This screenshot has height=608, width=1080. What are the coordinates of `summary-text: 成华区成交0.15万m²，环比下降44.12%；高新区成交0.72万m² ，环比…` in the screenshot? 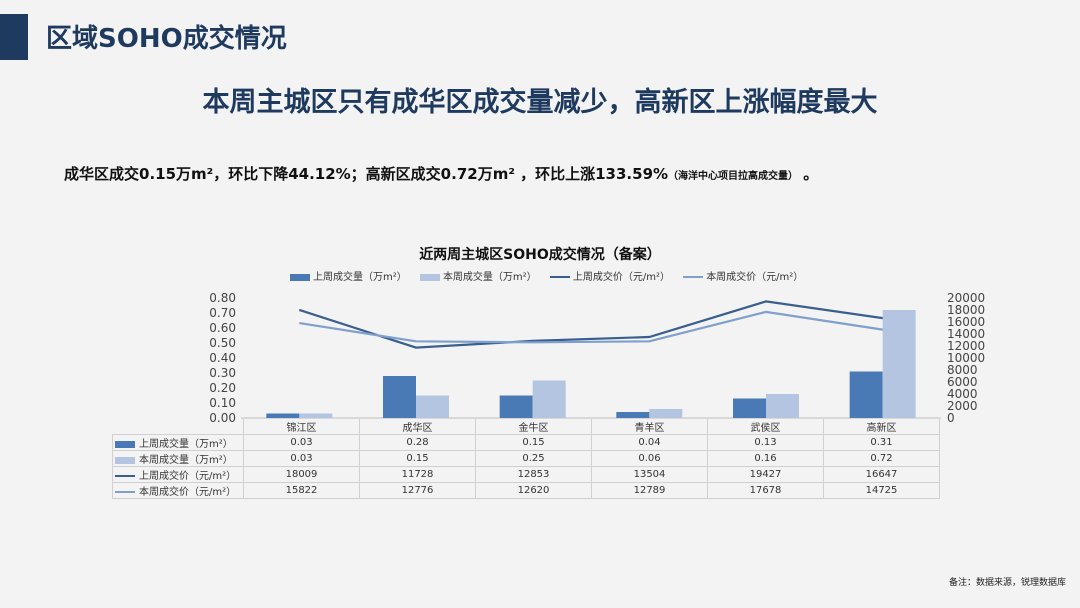 It's located at (441, 173).